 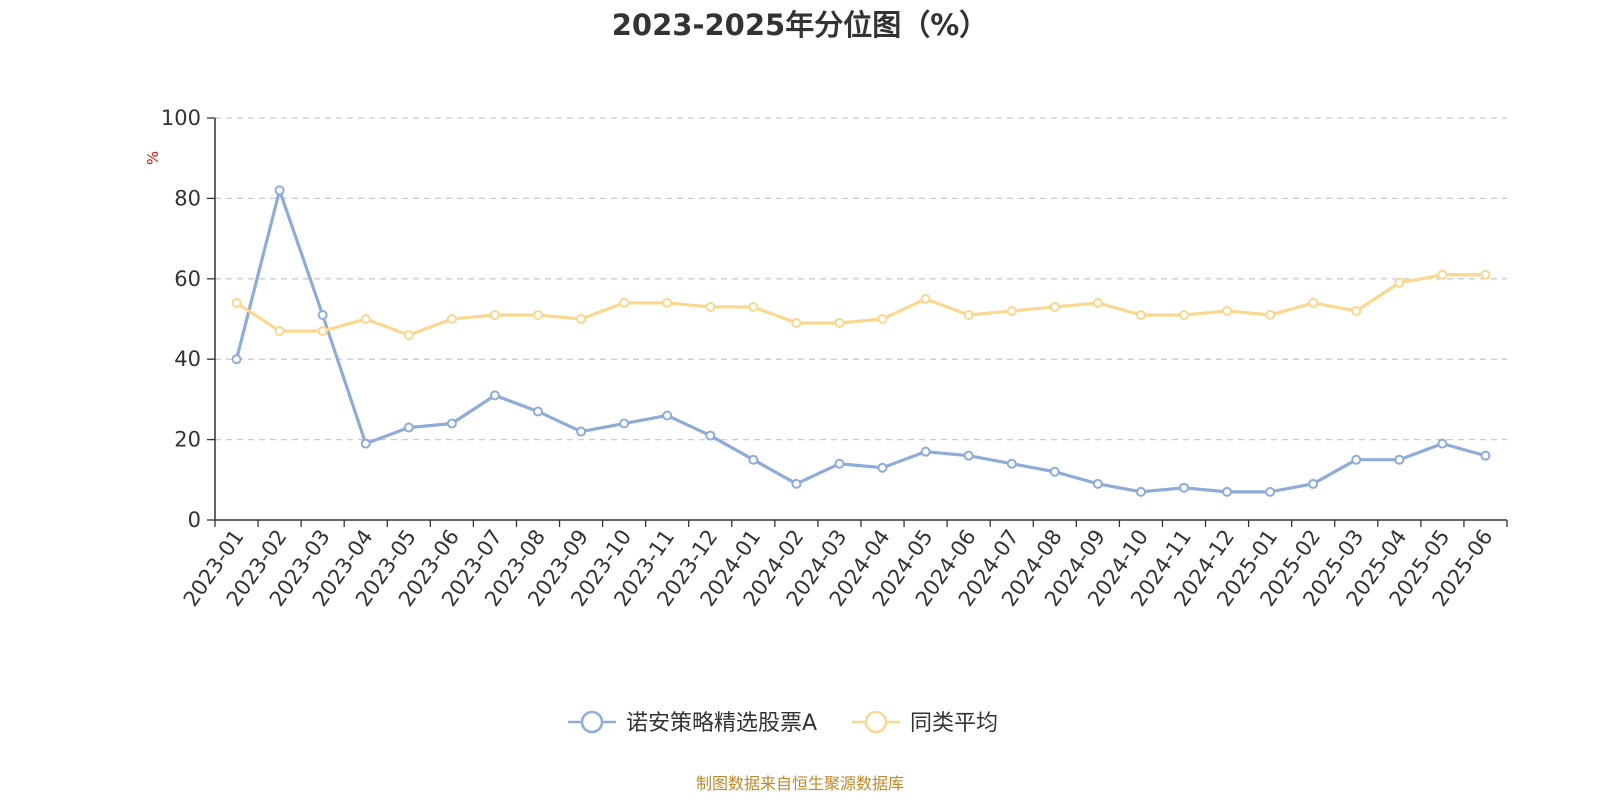 I want to click on y-tick-label: 80, so click(x=187, y=198).